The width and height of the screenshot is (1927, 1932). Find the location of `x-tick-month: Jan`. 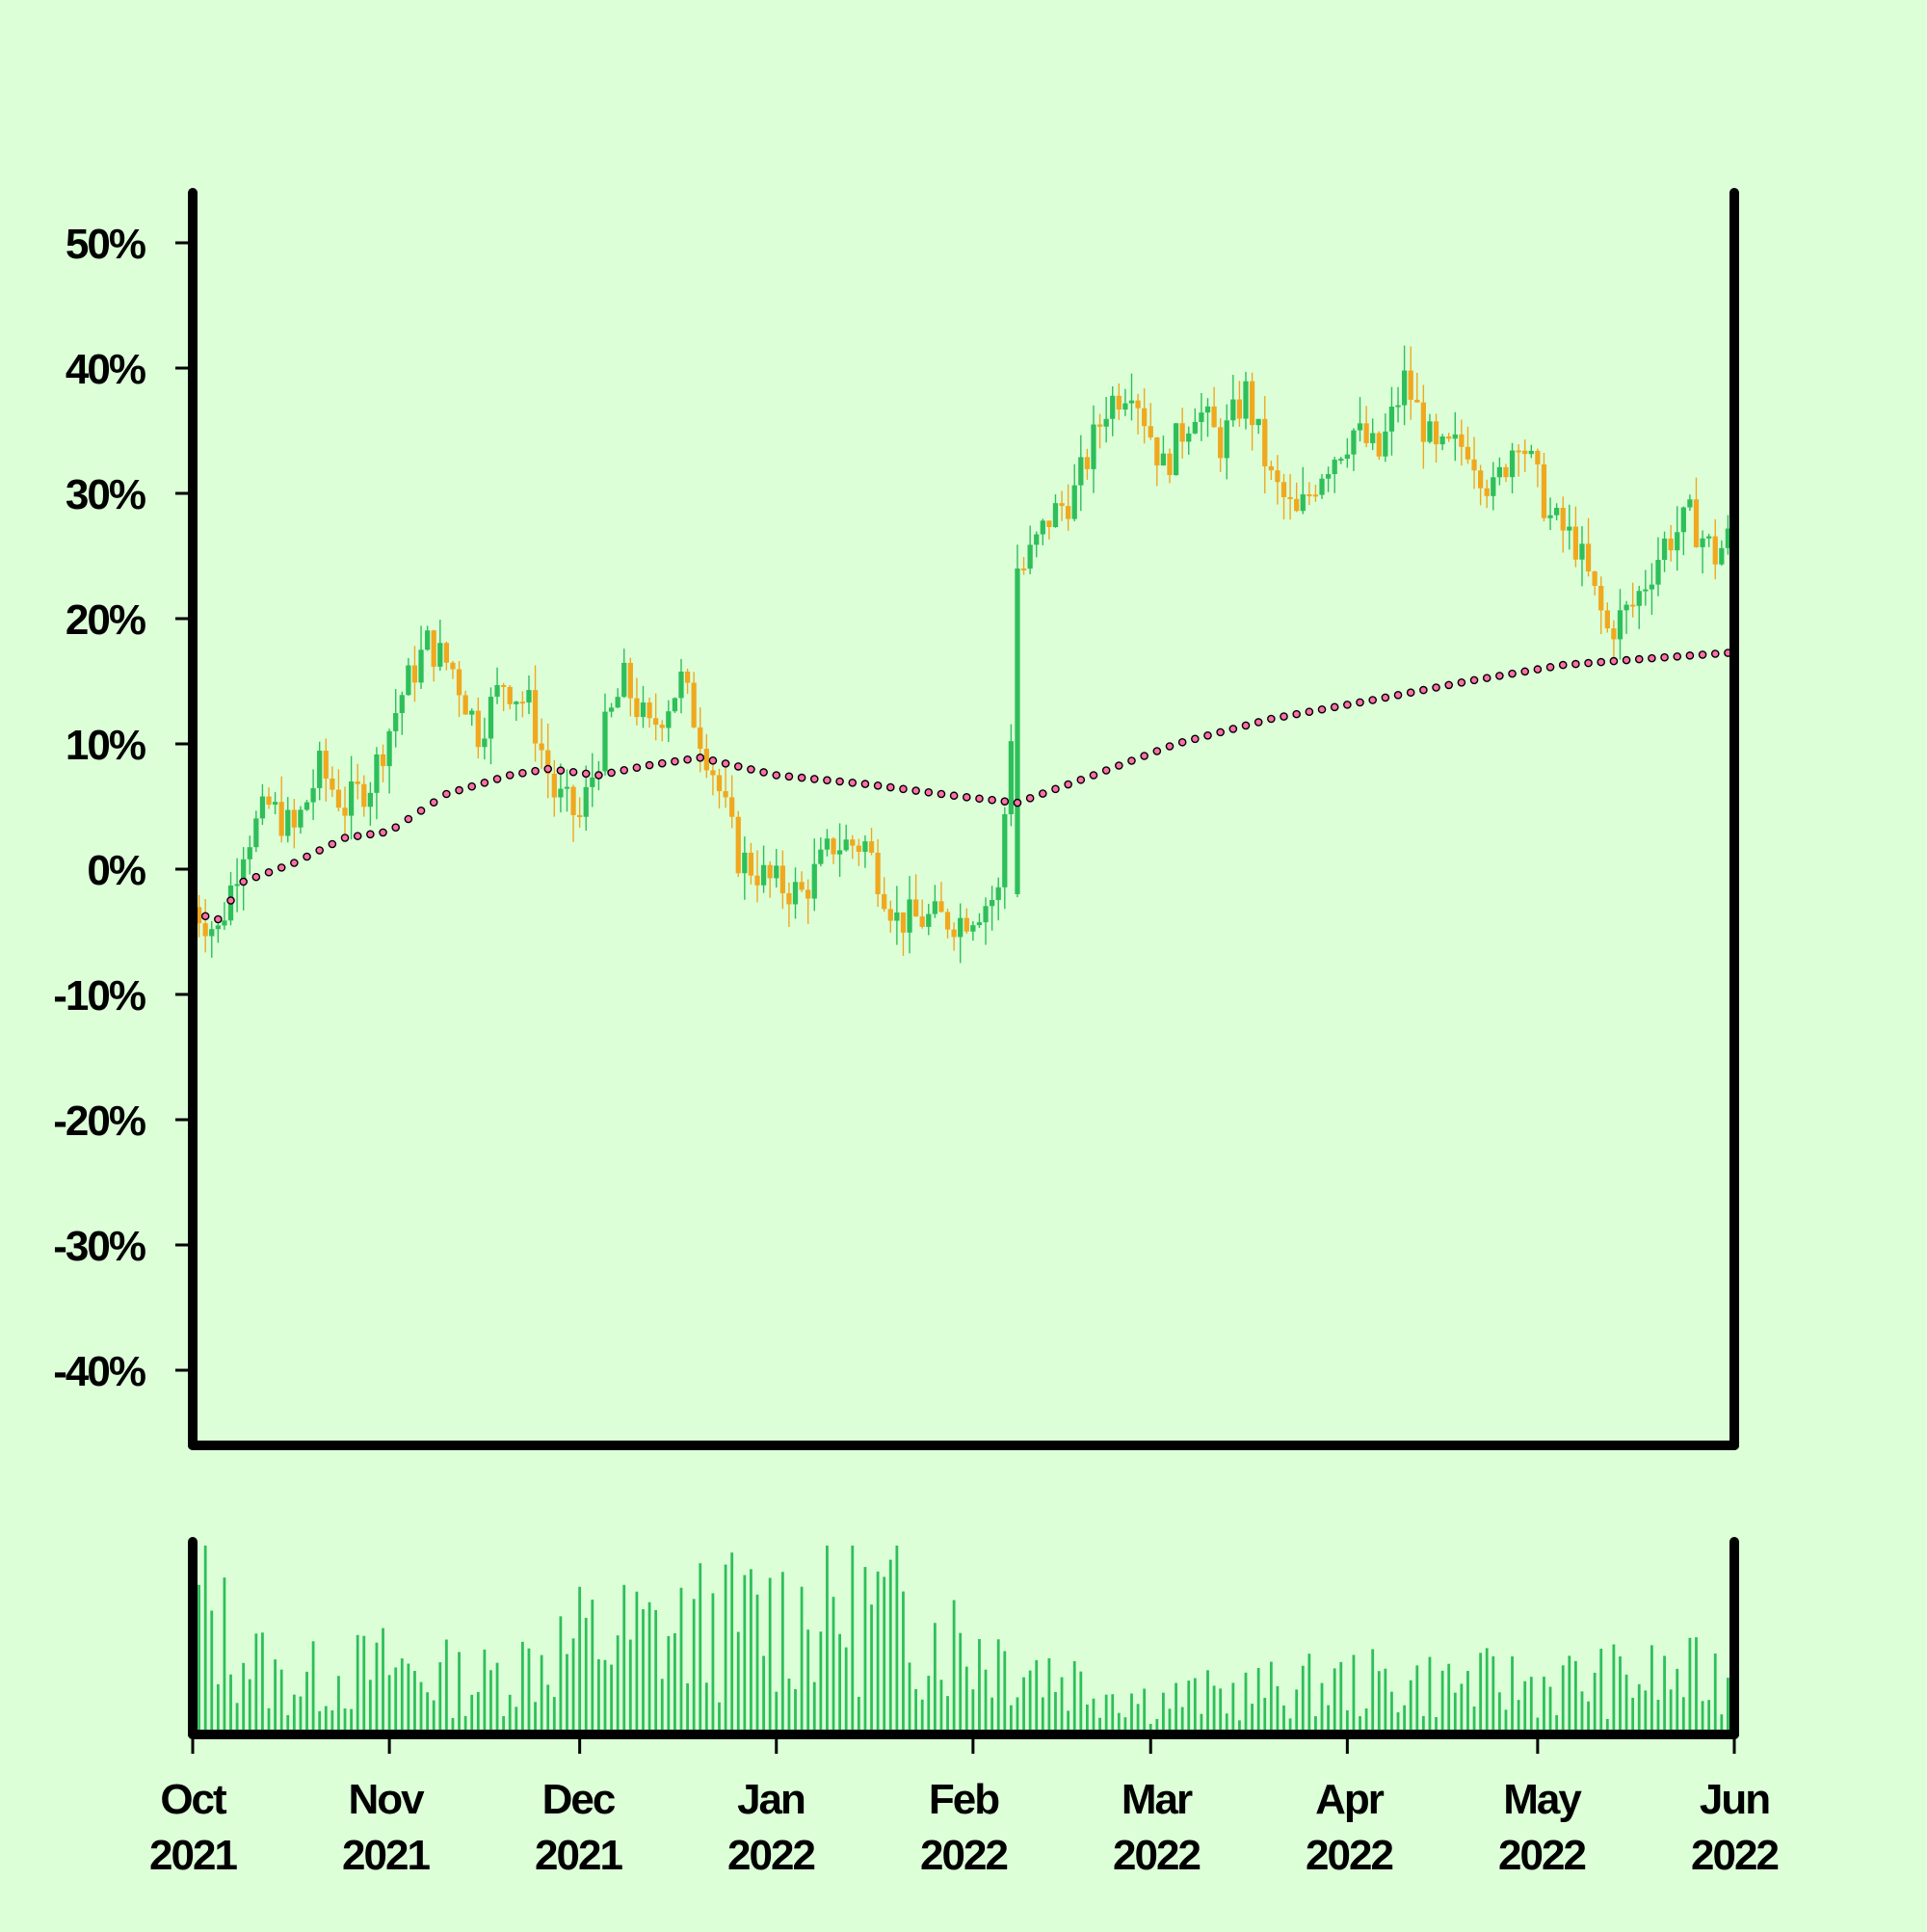

x-tick-month: Jan is located at coordinates (771, 1799).